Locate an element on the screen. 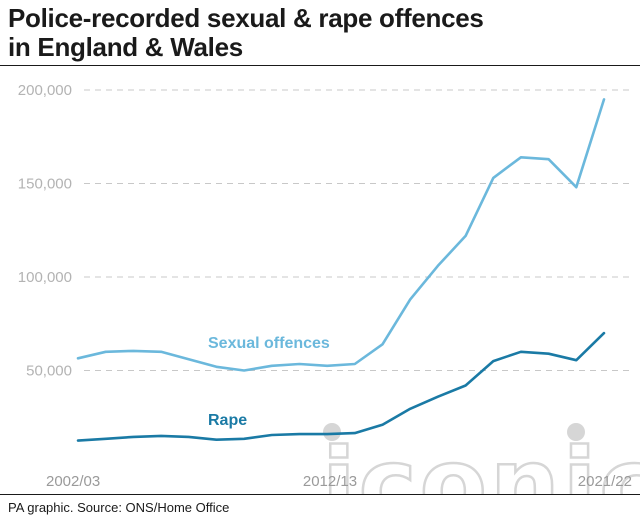 The width and height of the screenshot is (640, 522). y-axis-ticks: 50,000 100,000 150,000 200,000 is located at coordinates (45, 231).